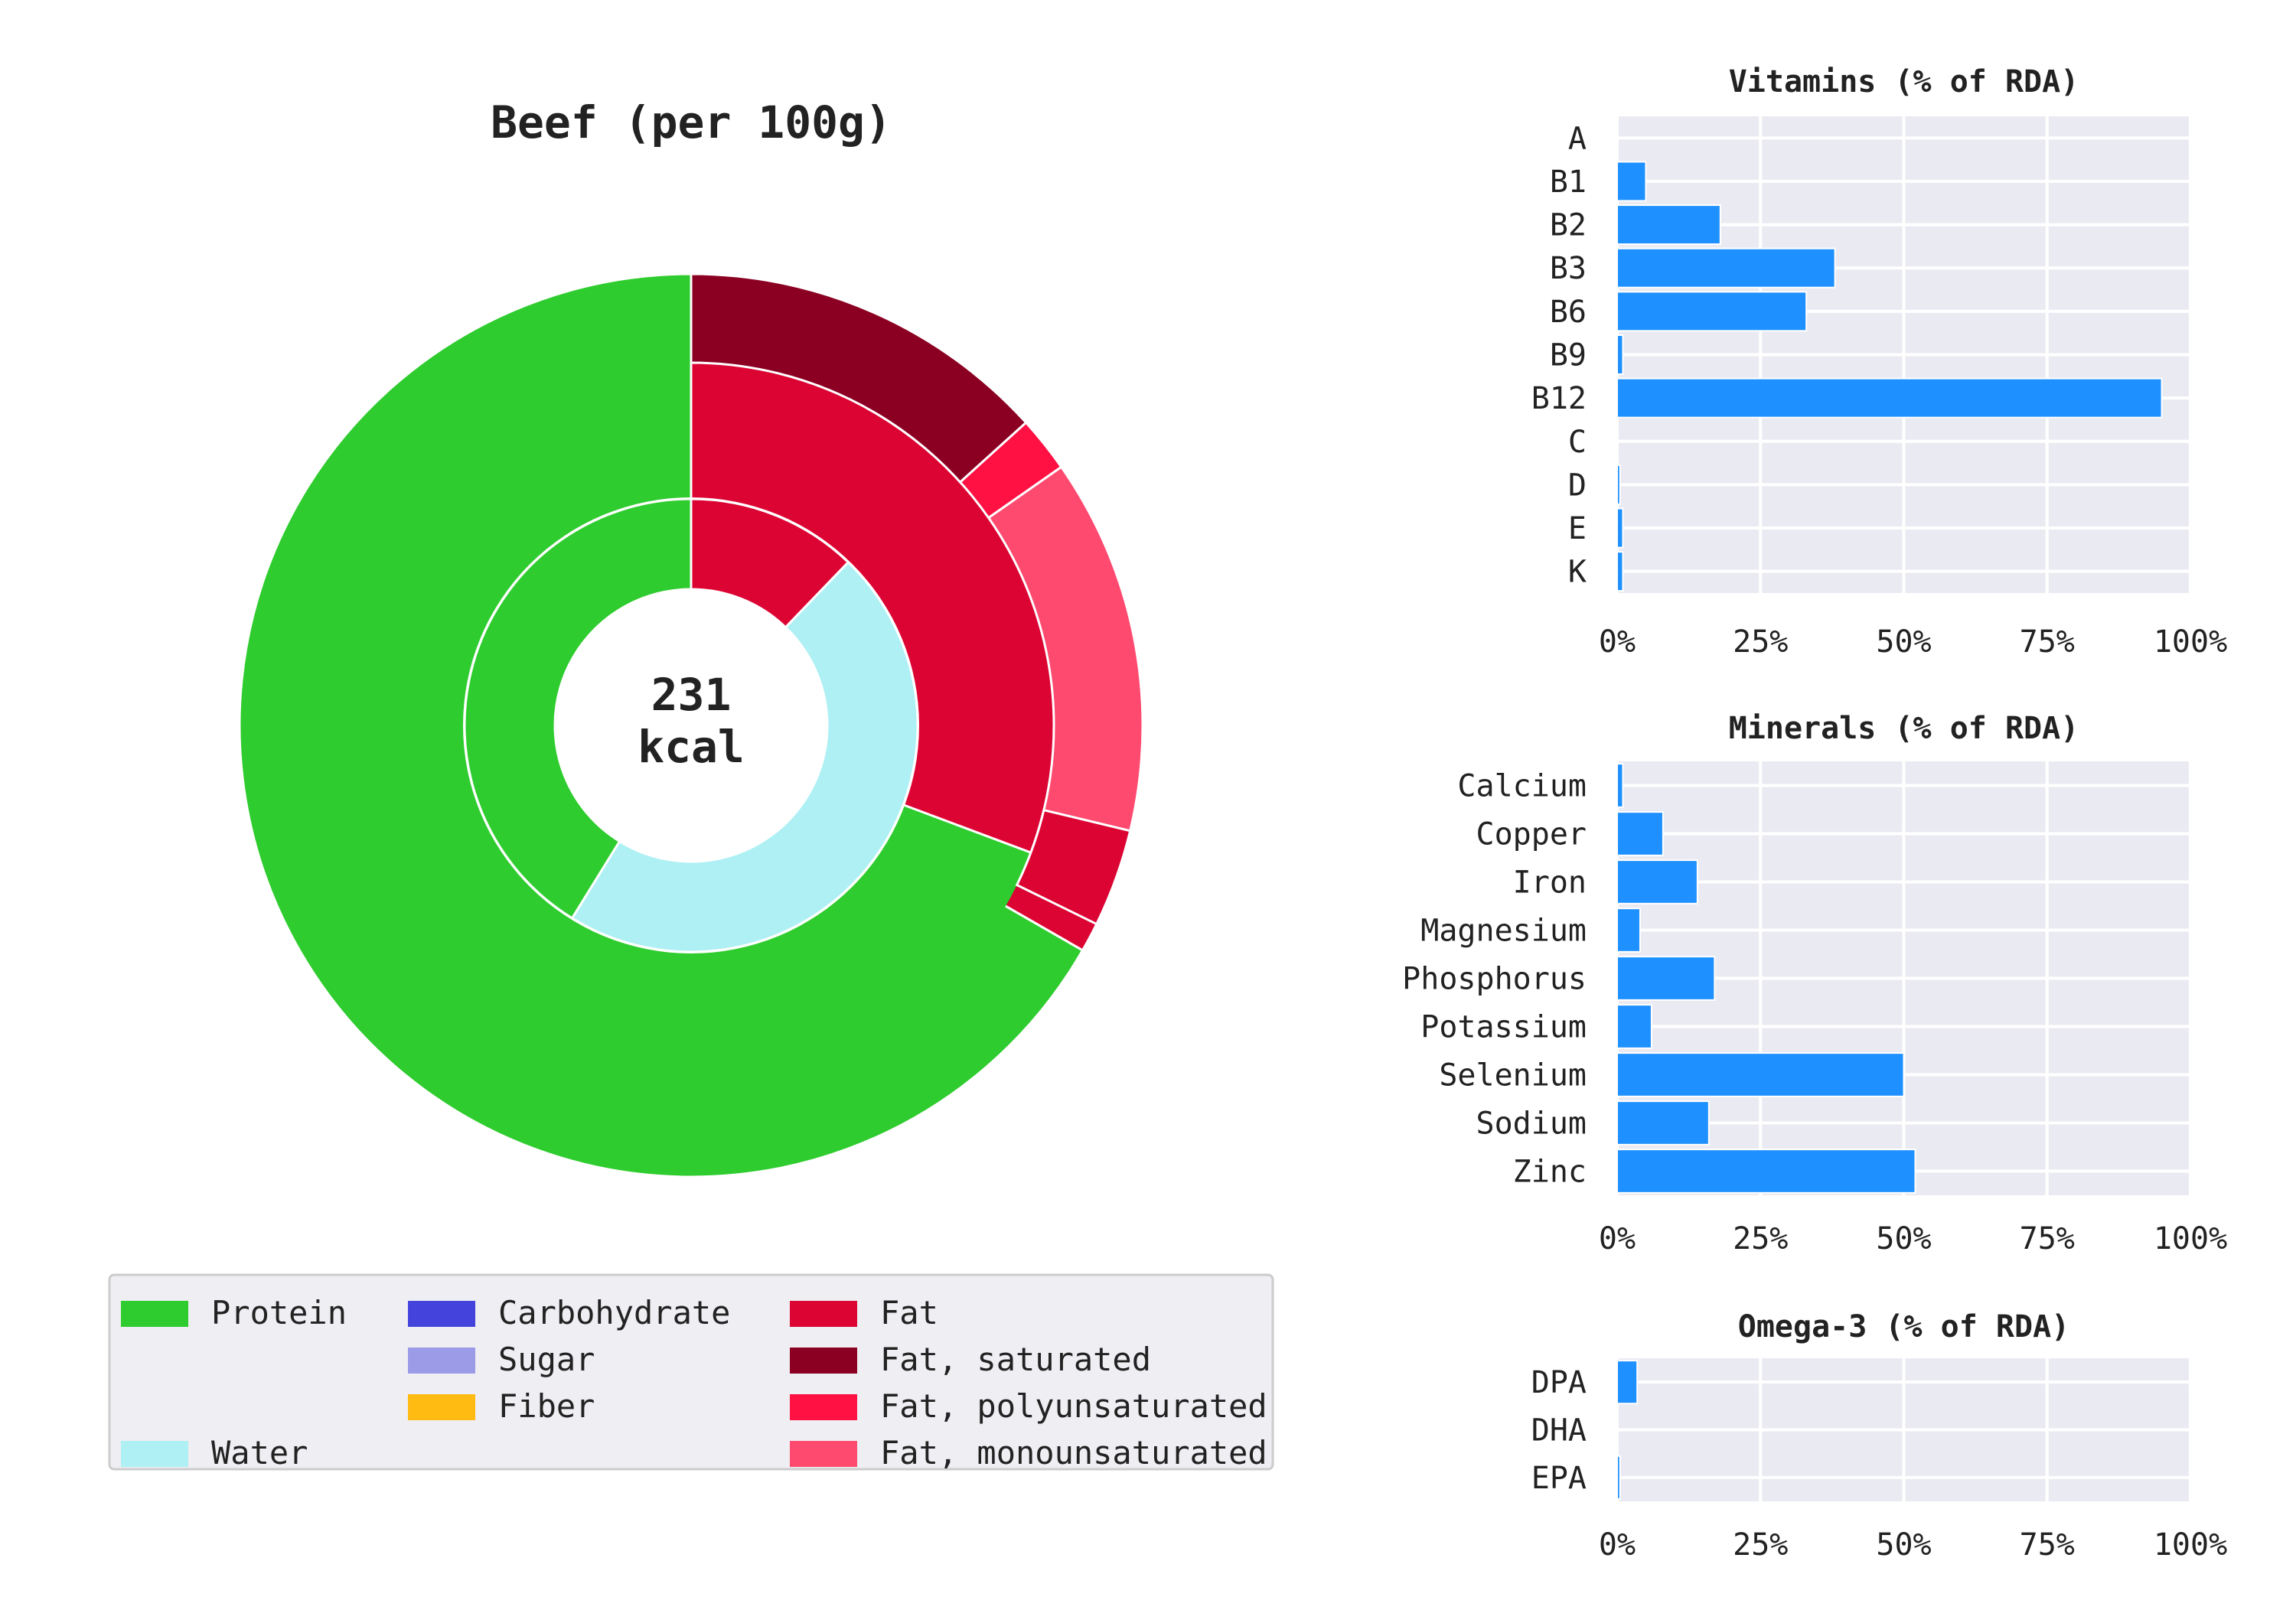 This screenshot has width=2296, height=1610. What do you see at coordinates (1760, 1238) in the screenshot?
I see `minerals-tick-label: 25%` at bounding box center [1760, 1238].